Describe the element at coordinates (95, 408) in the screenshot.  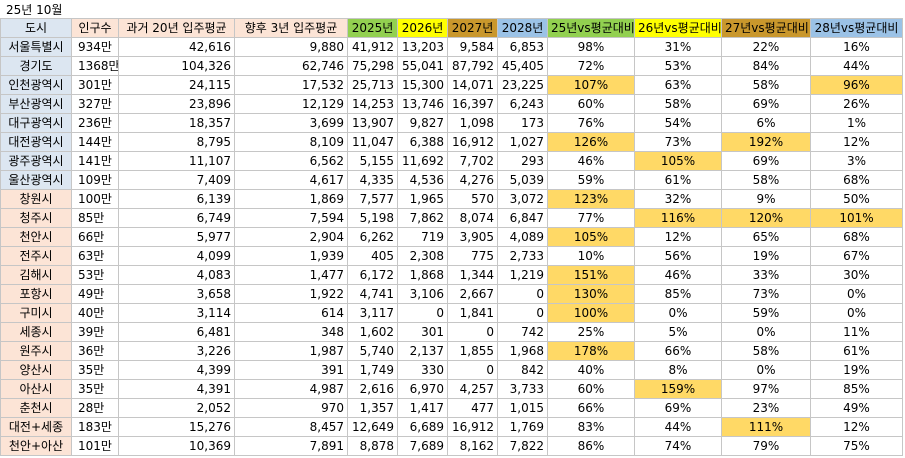
I see `population-cell: 28만` at that location.